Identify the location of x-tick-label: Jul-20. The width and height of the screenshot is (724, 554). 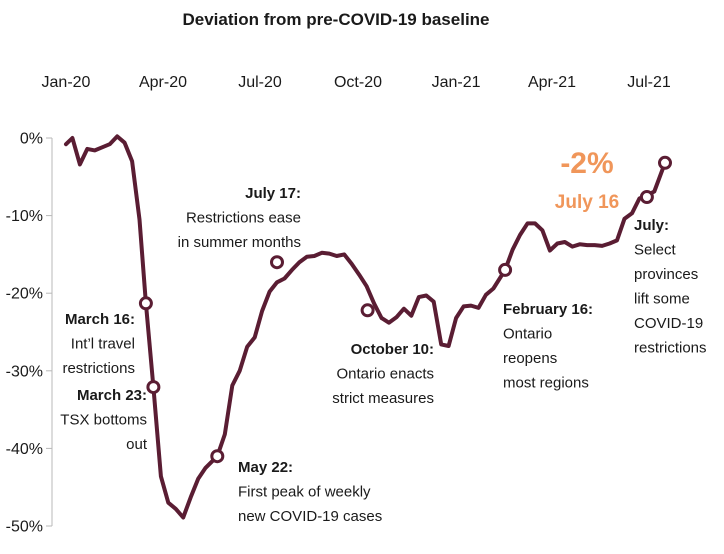
(260, 82).